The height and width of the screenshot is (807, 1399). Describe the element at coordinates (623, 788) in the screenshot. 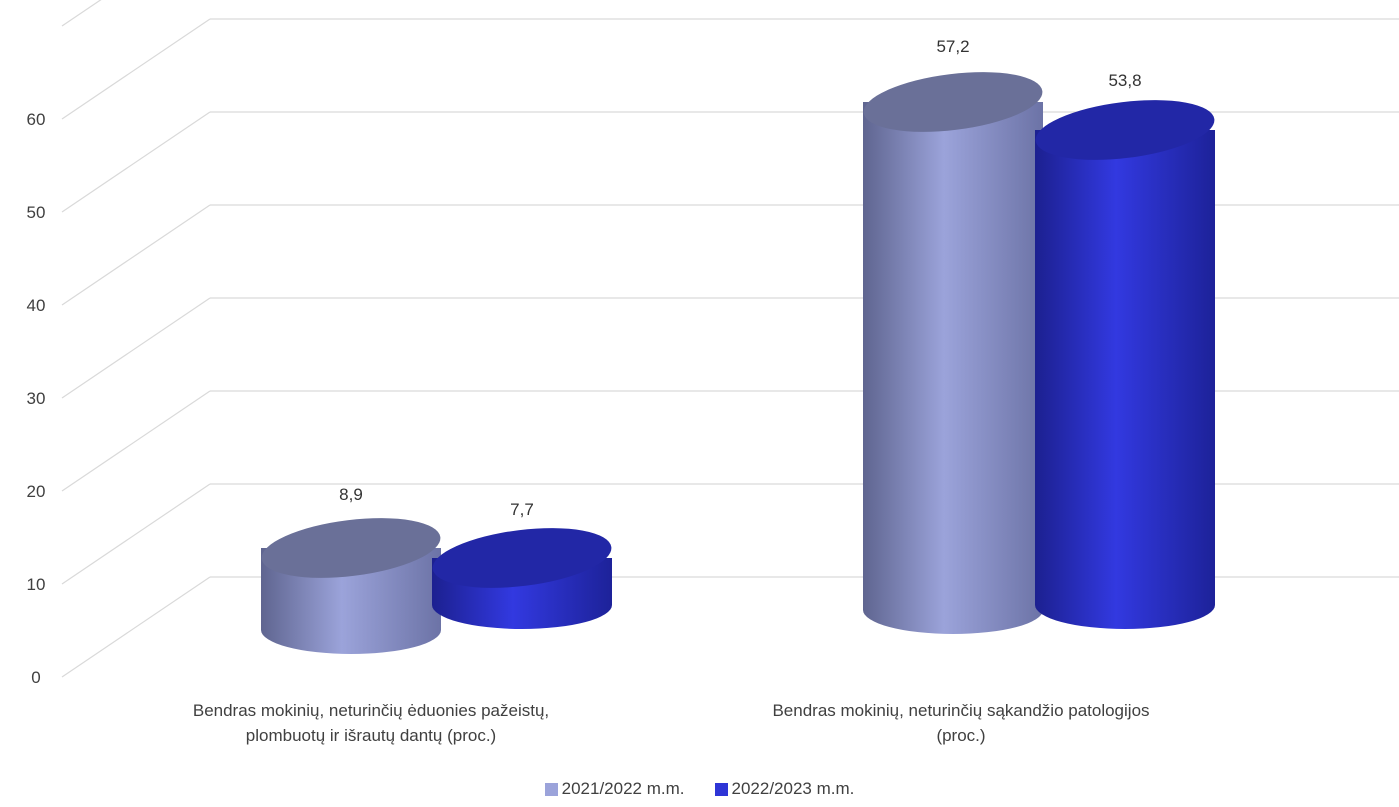

I see `legend-label: 2021/2022 m.m.` at that location.